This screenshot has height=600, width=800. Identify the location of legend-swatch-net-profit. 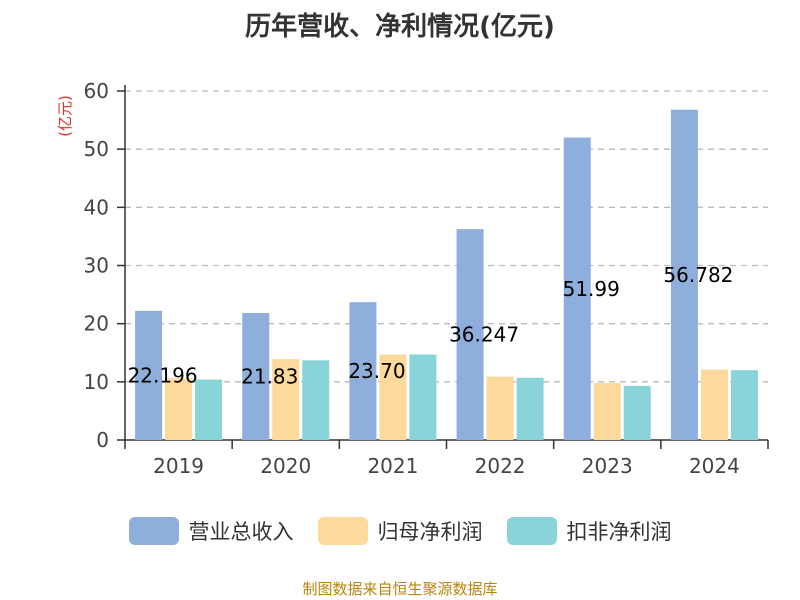
(342, 531).